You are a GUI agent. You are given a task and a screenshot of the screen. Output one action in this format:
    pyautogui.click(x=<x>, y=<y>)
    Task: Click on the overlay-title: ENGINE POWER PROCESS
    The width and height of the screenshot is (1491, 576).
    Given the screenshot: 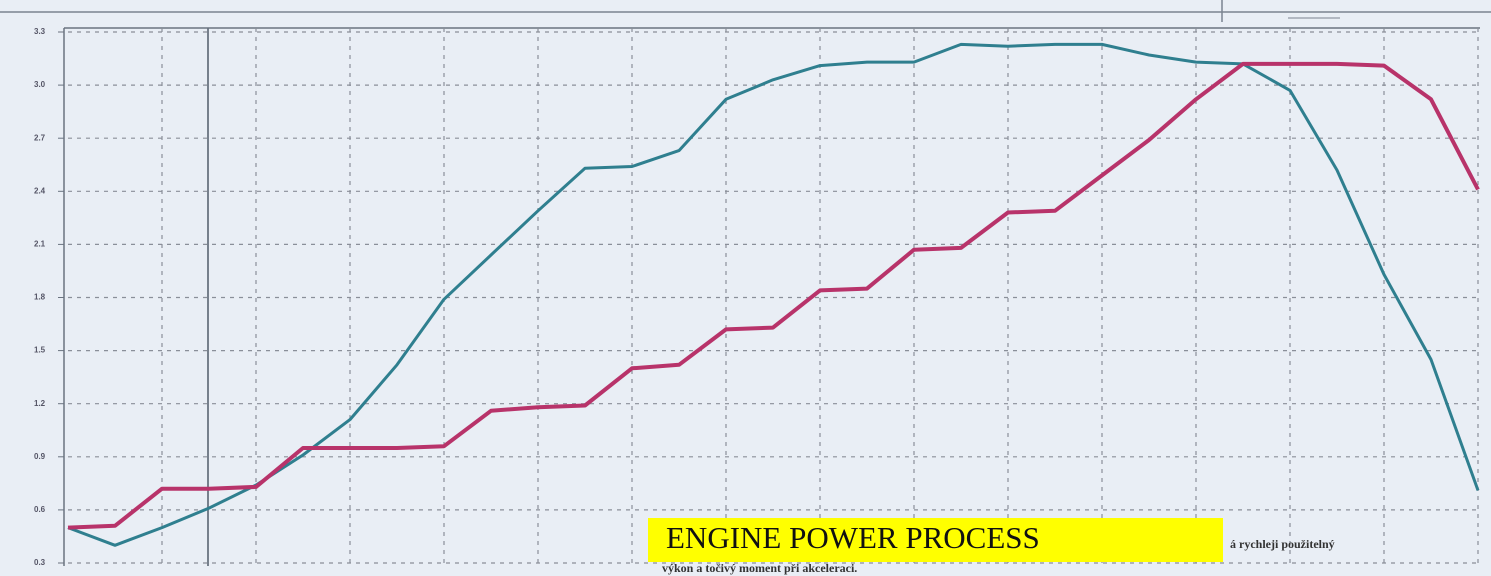 What is the action you would take?
    pyautogui.click(x=853, y=537)
    